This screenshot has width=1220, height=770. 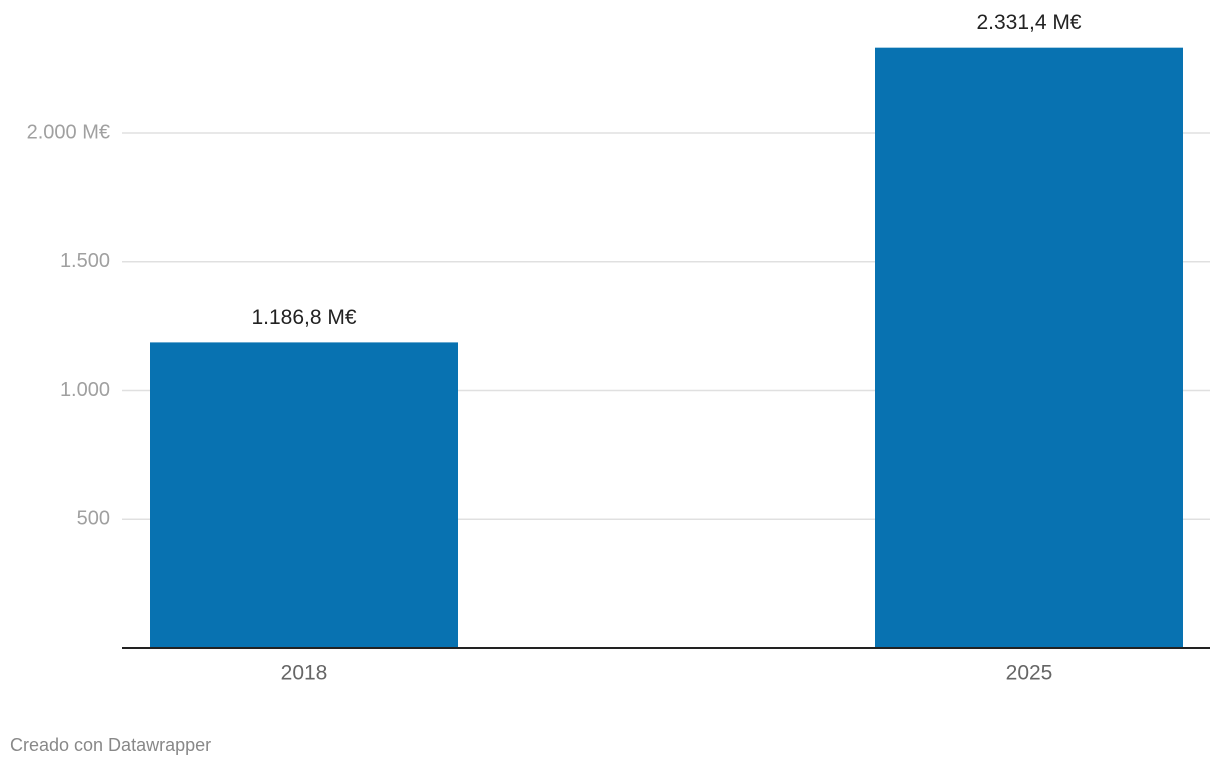 I want to click on y-tick-label: 1.500, so click(x=85, y=261).